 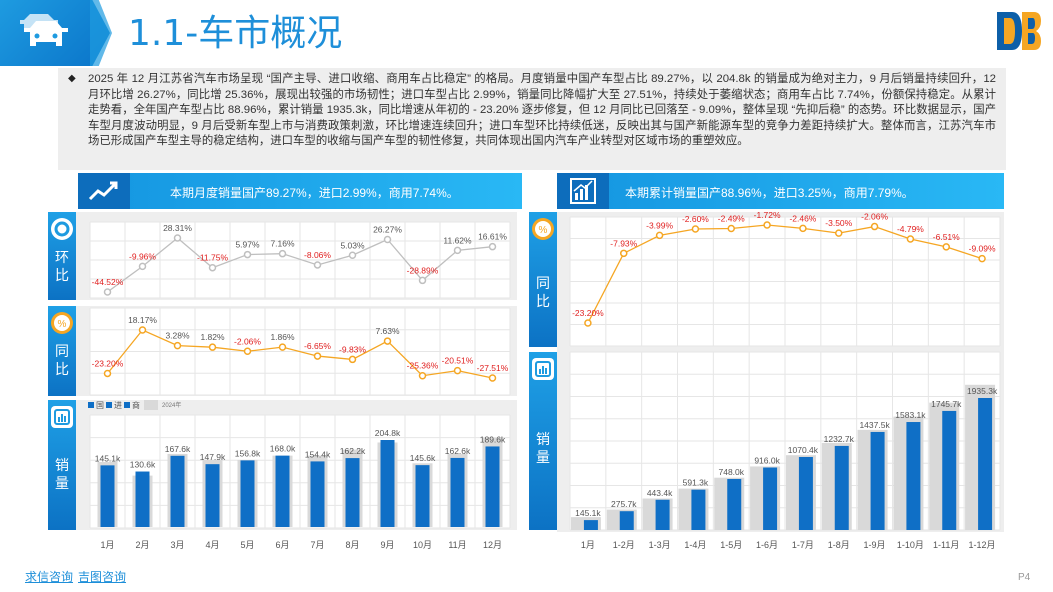 What do you see at coordinates (695, 545) in the screenshot?
I see `x-tick-label: 1-4月` at bounding box center [695, 545].